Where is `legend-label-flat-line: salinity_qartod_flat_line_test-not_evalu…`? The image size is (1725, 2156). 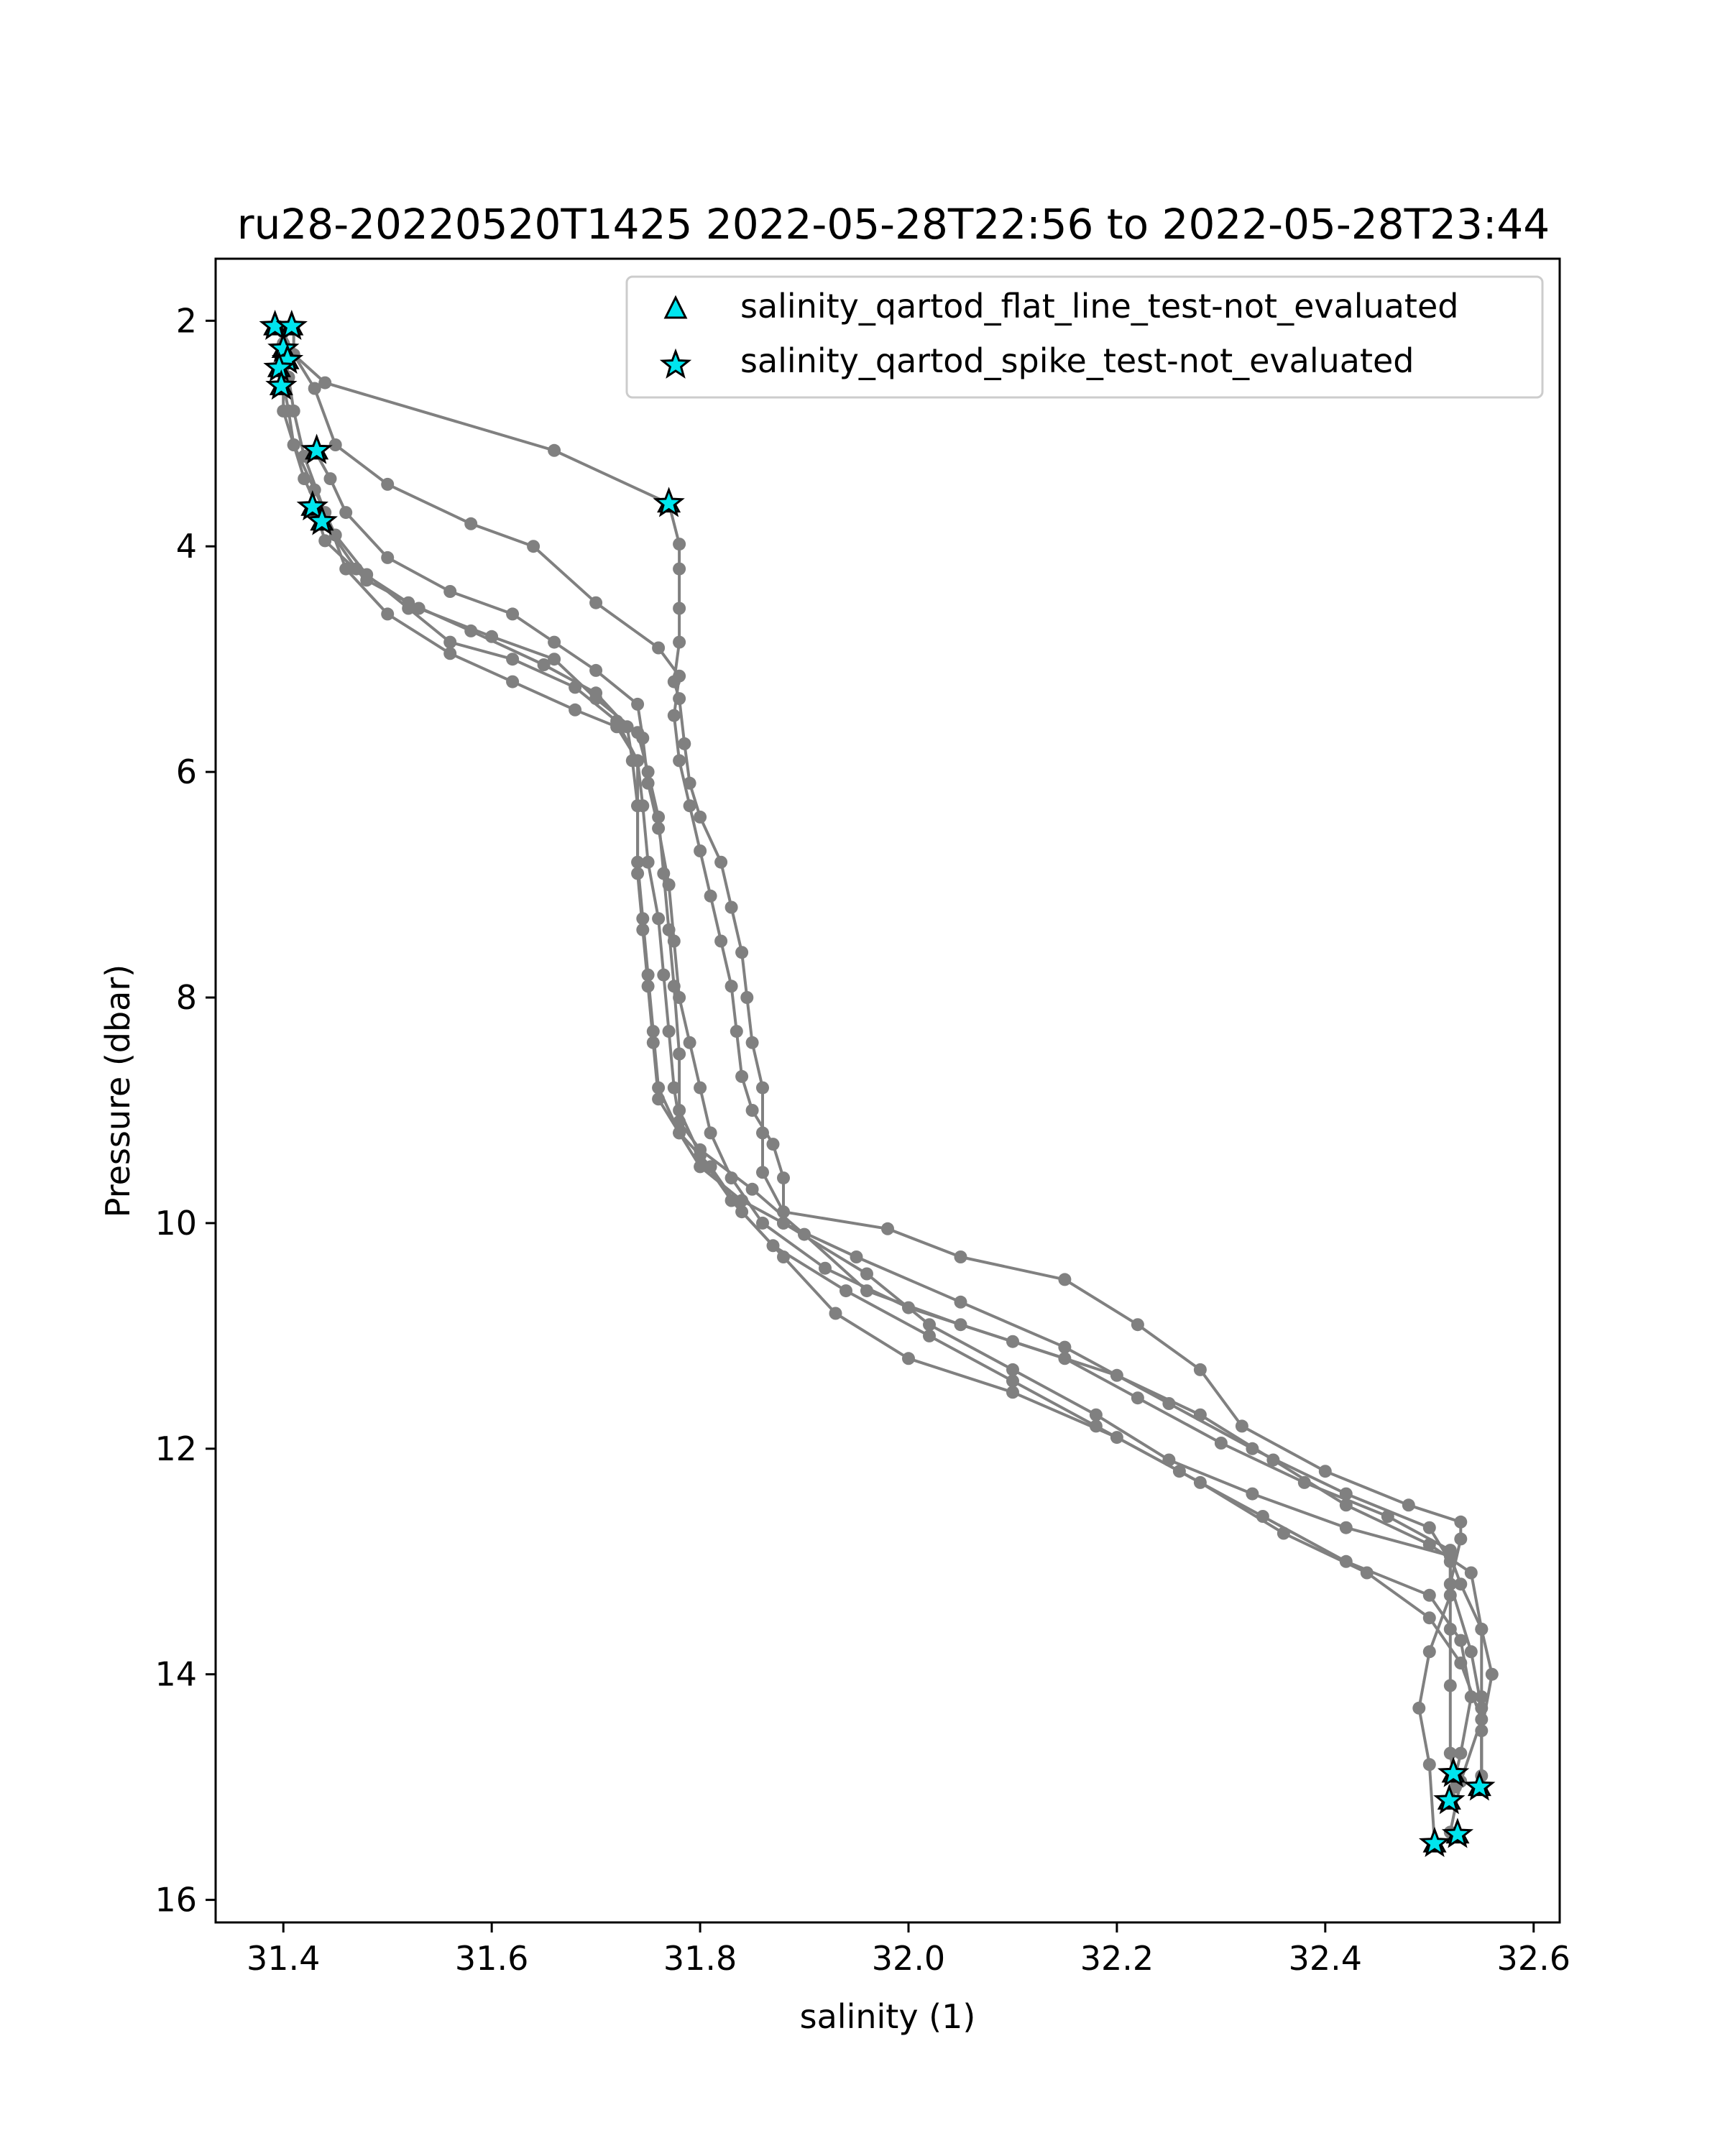
legend-label-flat-line: salinity_qartod_flat_line_test-not_evalu… is located at coordinates (1099, 306).